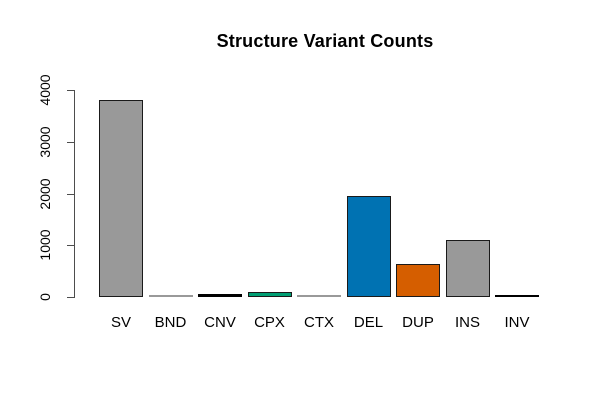 The width and height of the screenshot is (600, 400). What do you see at coordinates (220, 295) in the screenshot?
I see `bar-cnv` at bounding box center [220, 295].